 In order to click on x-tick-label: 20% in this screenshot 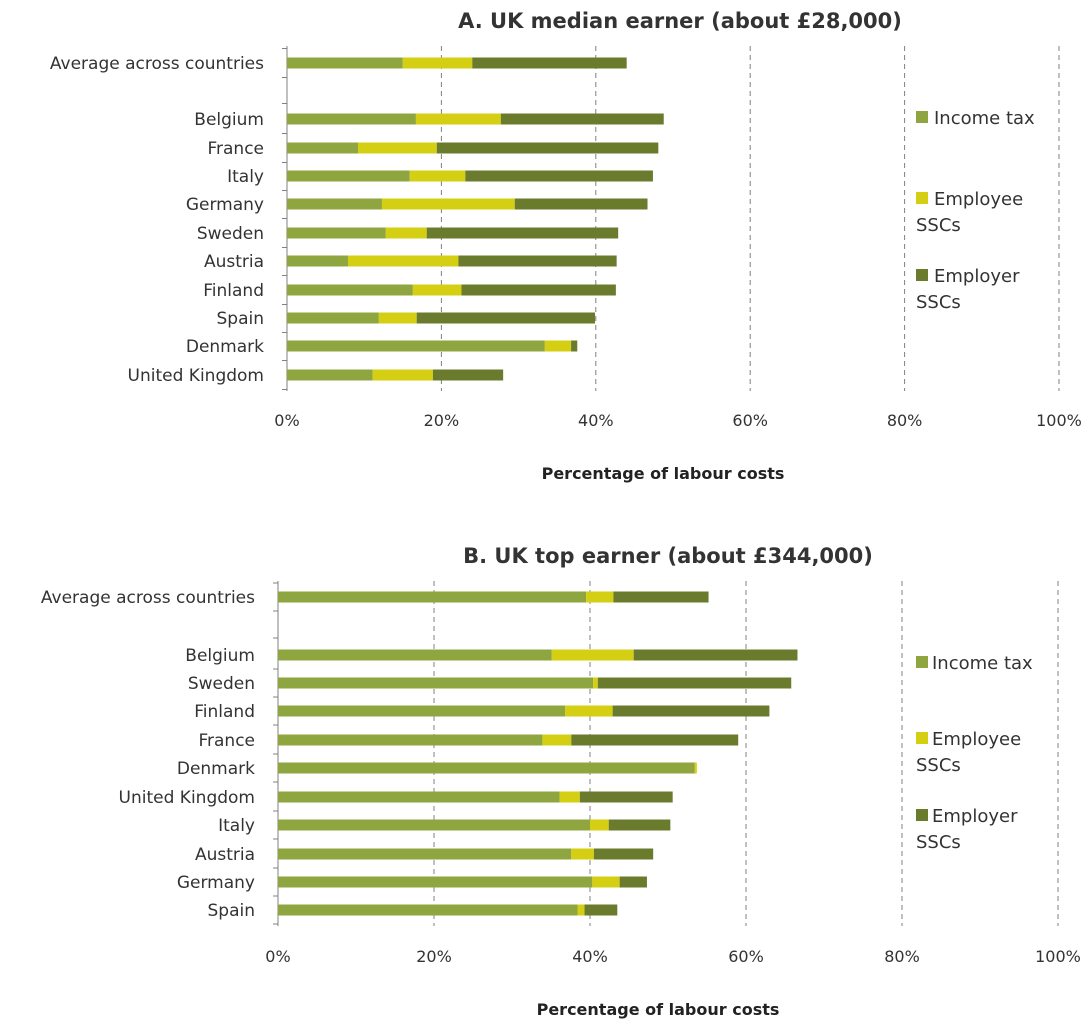, I will do `click(442, 420)`.